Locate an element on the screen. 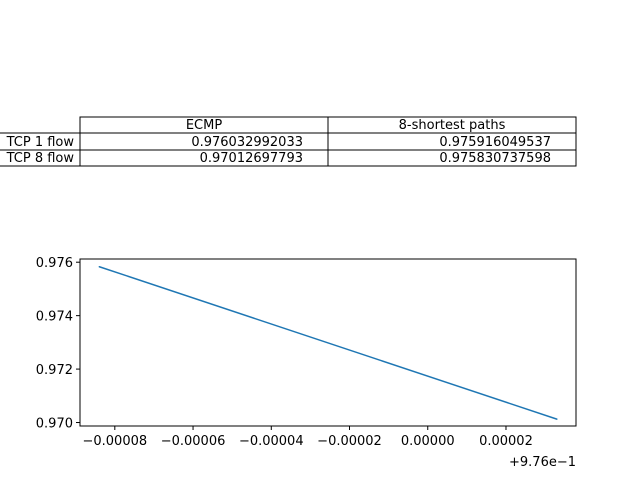 The height and width of the screenshot is (480, 640). table-column-header: ECMP is located at coordinates (204, 125).